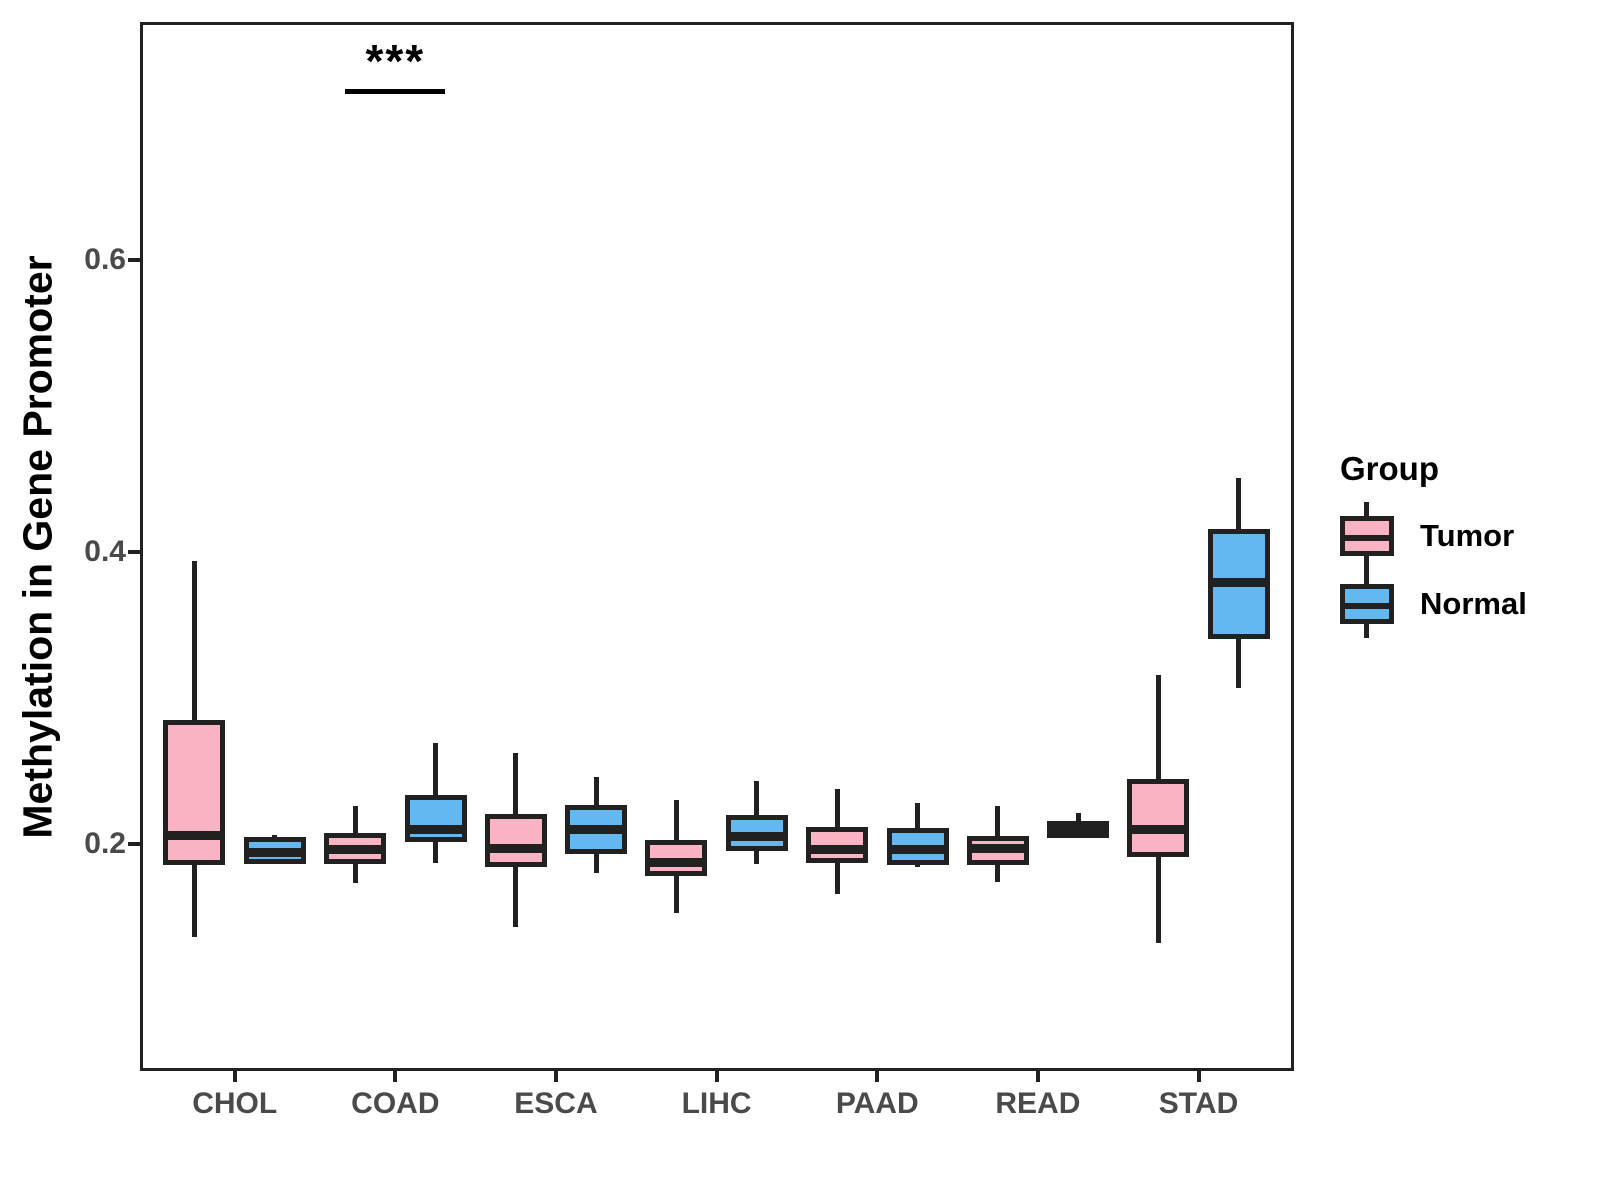 This screenshot has width=1600, height=1200. I want to click on x-tick-label-chol: CHOL, so click(235, 1103).